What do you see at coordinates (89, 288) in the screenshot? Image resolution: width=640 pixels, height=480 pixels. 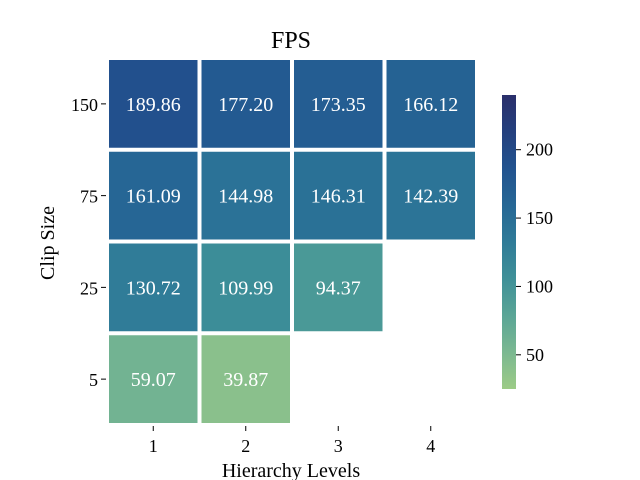 I see `y-tick-label: 25` at bounding box center [89, 288].